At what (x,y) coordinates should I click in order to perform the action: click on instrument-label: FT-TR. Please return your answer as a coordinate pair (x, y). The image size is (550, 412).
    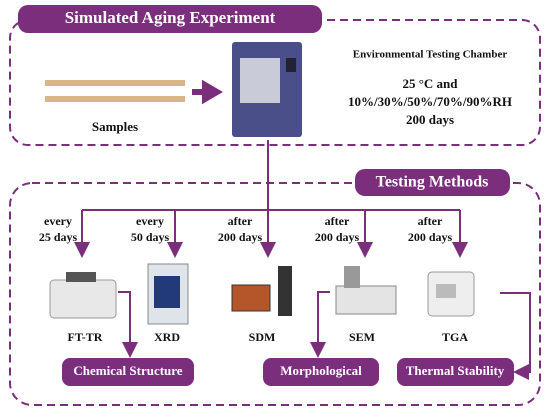
    Looking at the image, I should click on (85, 337).